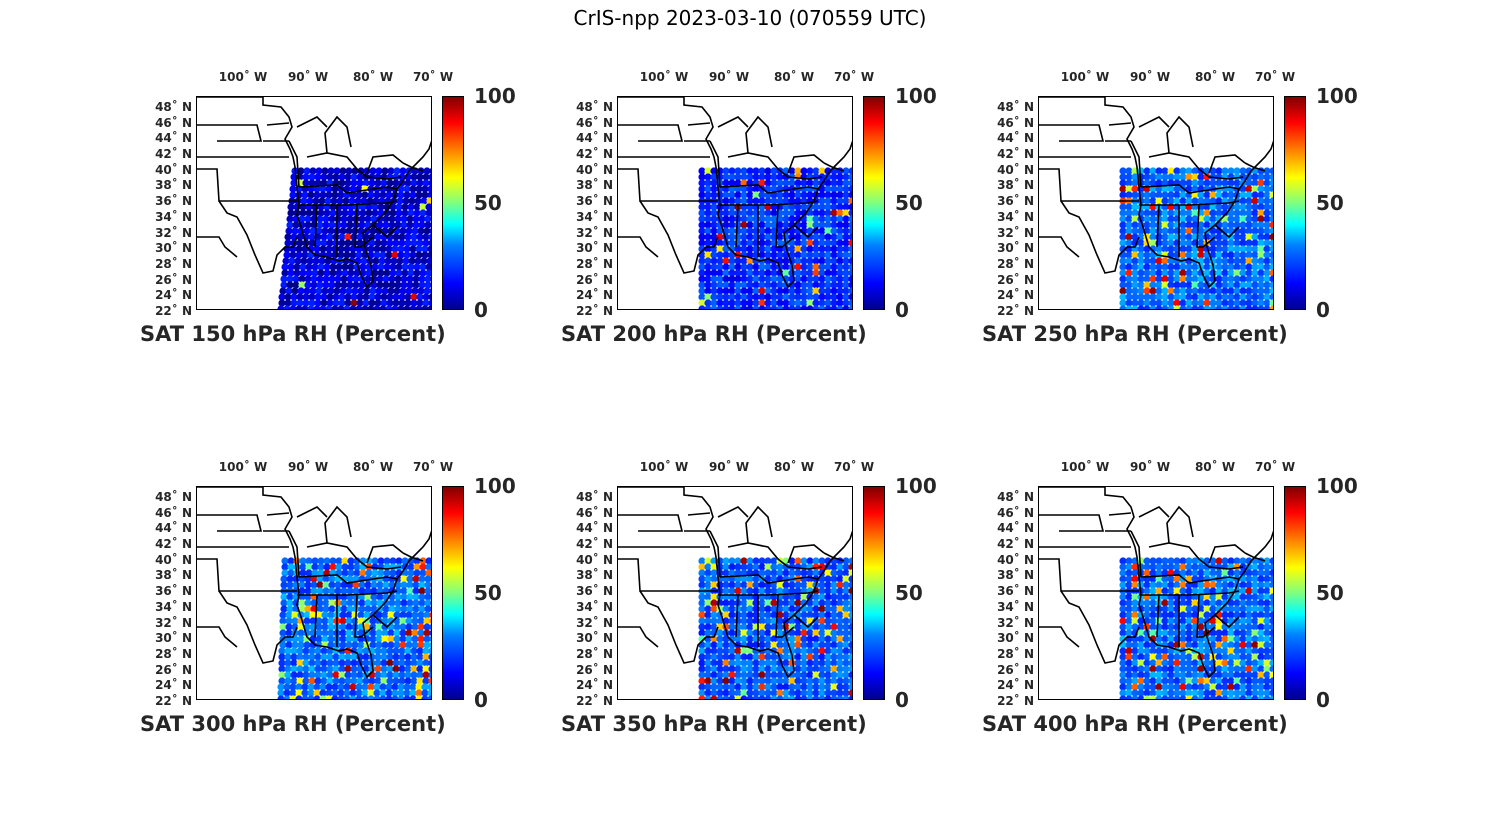 This screenshot has width=1500, height=825. Describe the element at coordinates (594, 232) in the screenshot. I see `latitude-tick-label: 32˚ N` at that location.